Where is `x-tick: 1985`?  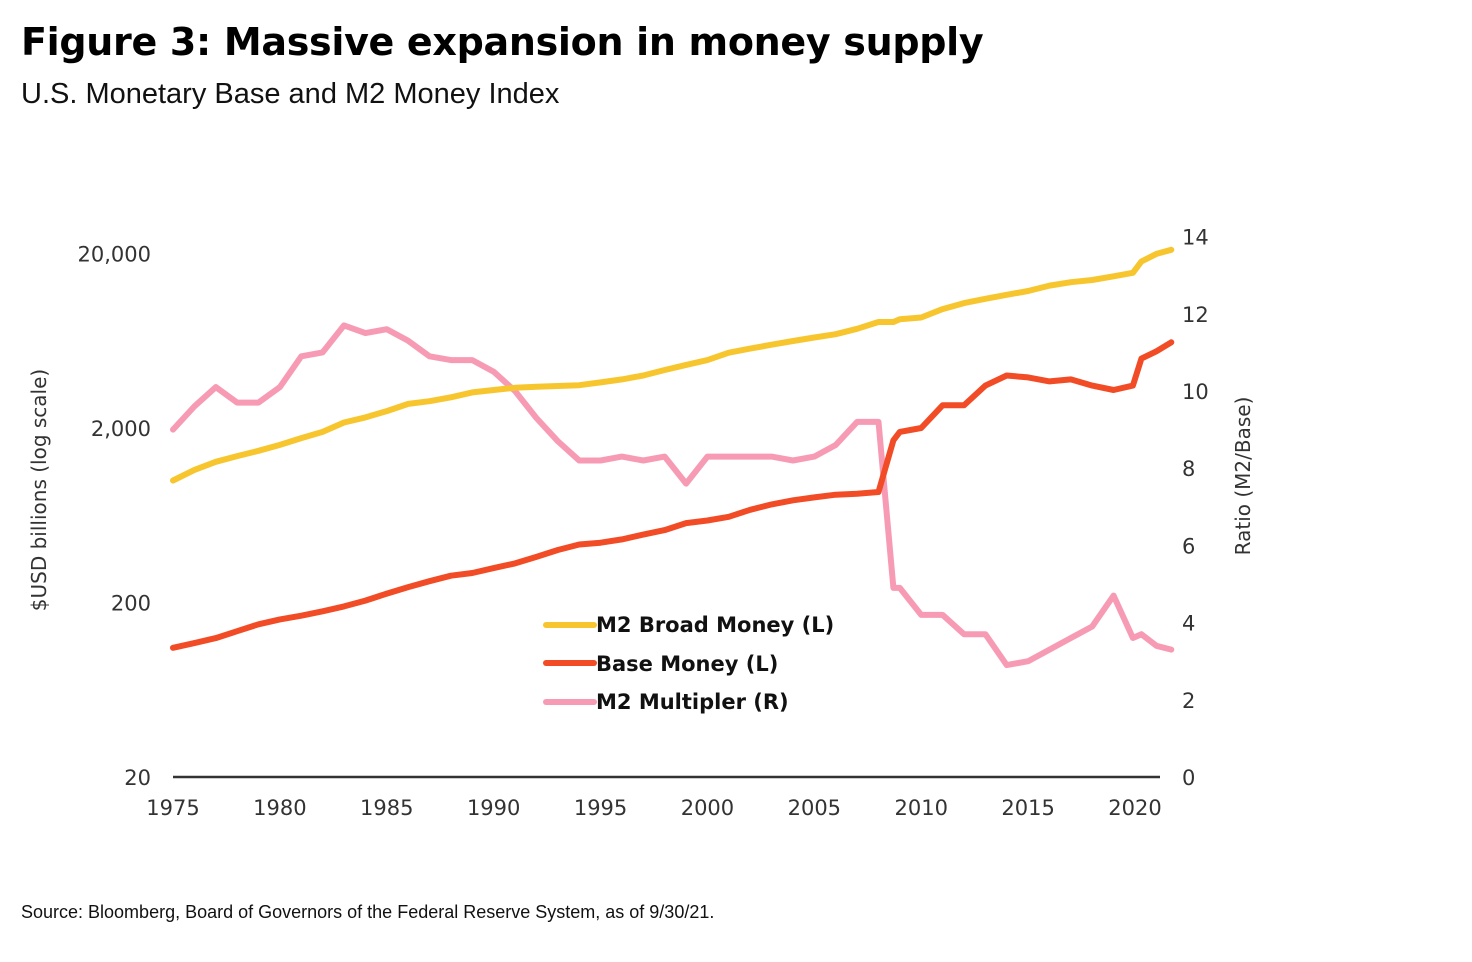
x-tick: 1985 is located at coordinates (386, 808).